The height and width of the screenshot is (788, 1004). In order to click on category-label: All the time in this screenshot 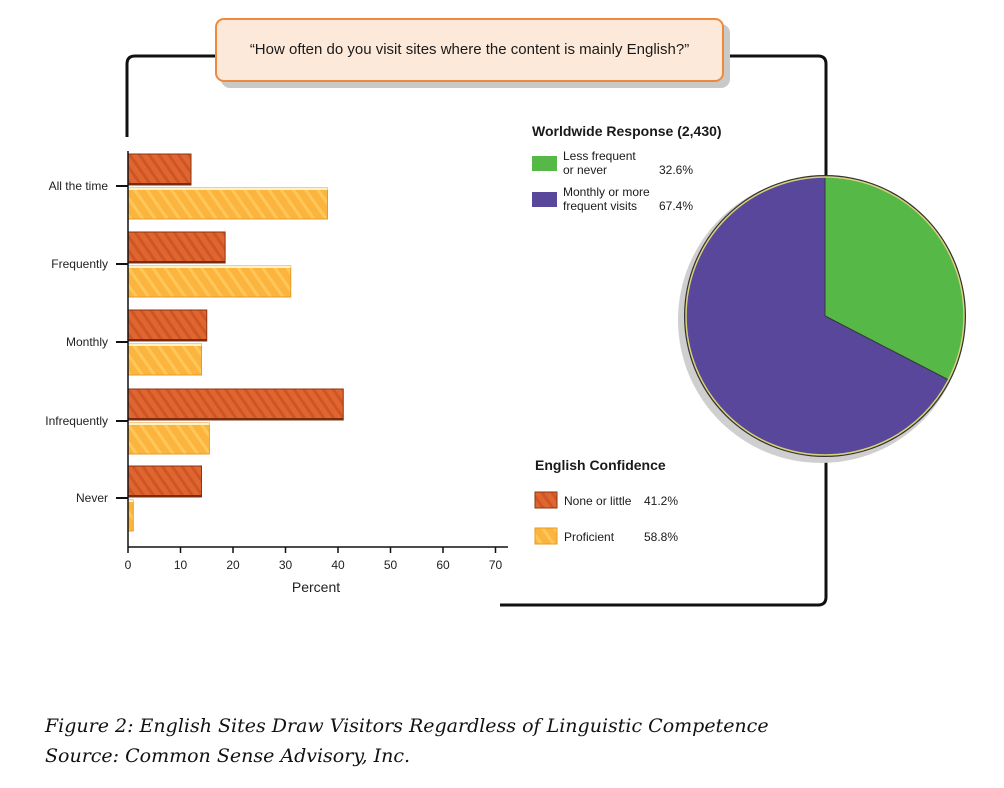, I will do `click(79, 186)`.